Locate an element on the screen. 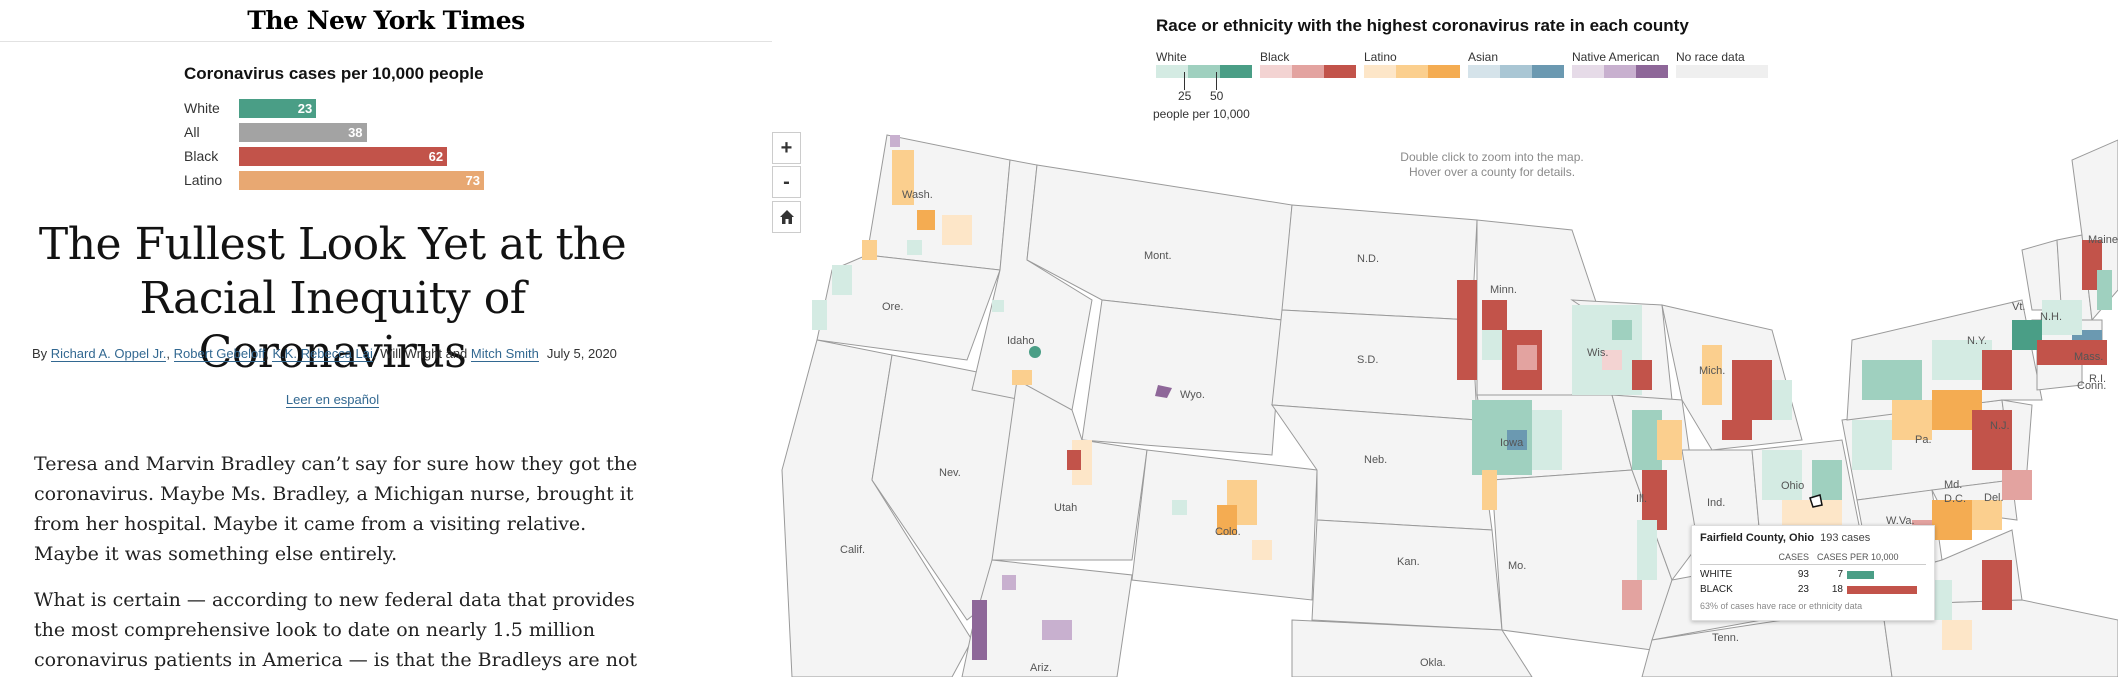  tooltip-race: BLACK is located at coordinates (1716, 589).